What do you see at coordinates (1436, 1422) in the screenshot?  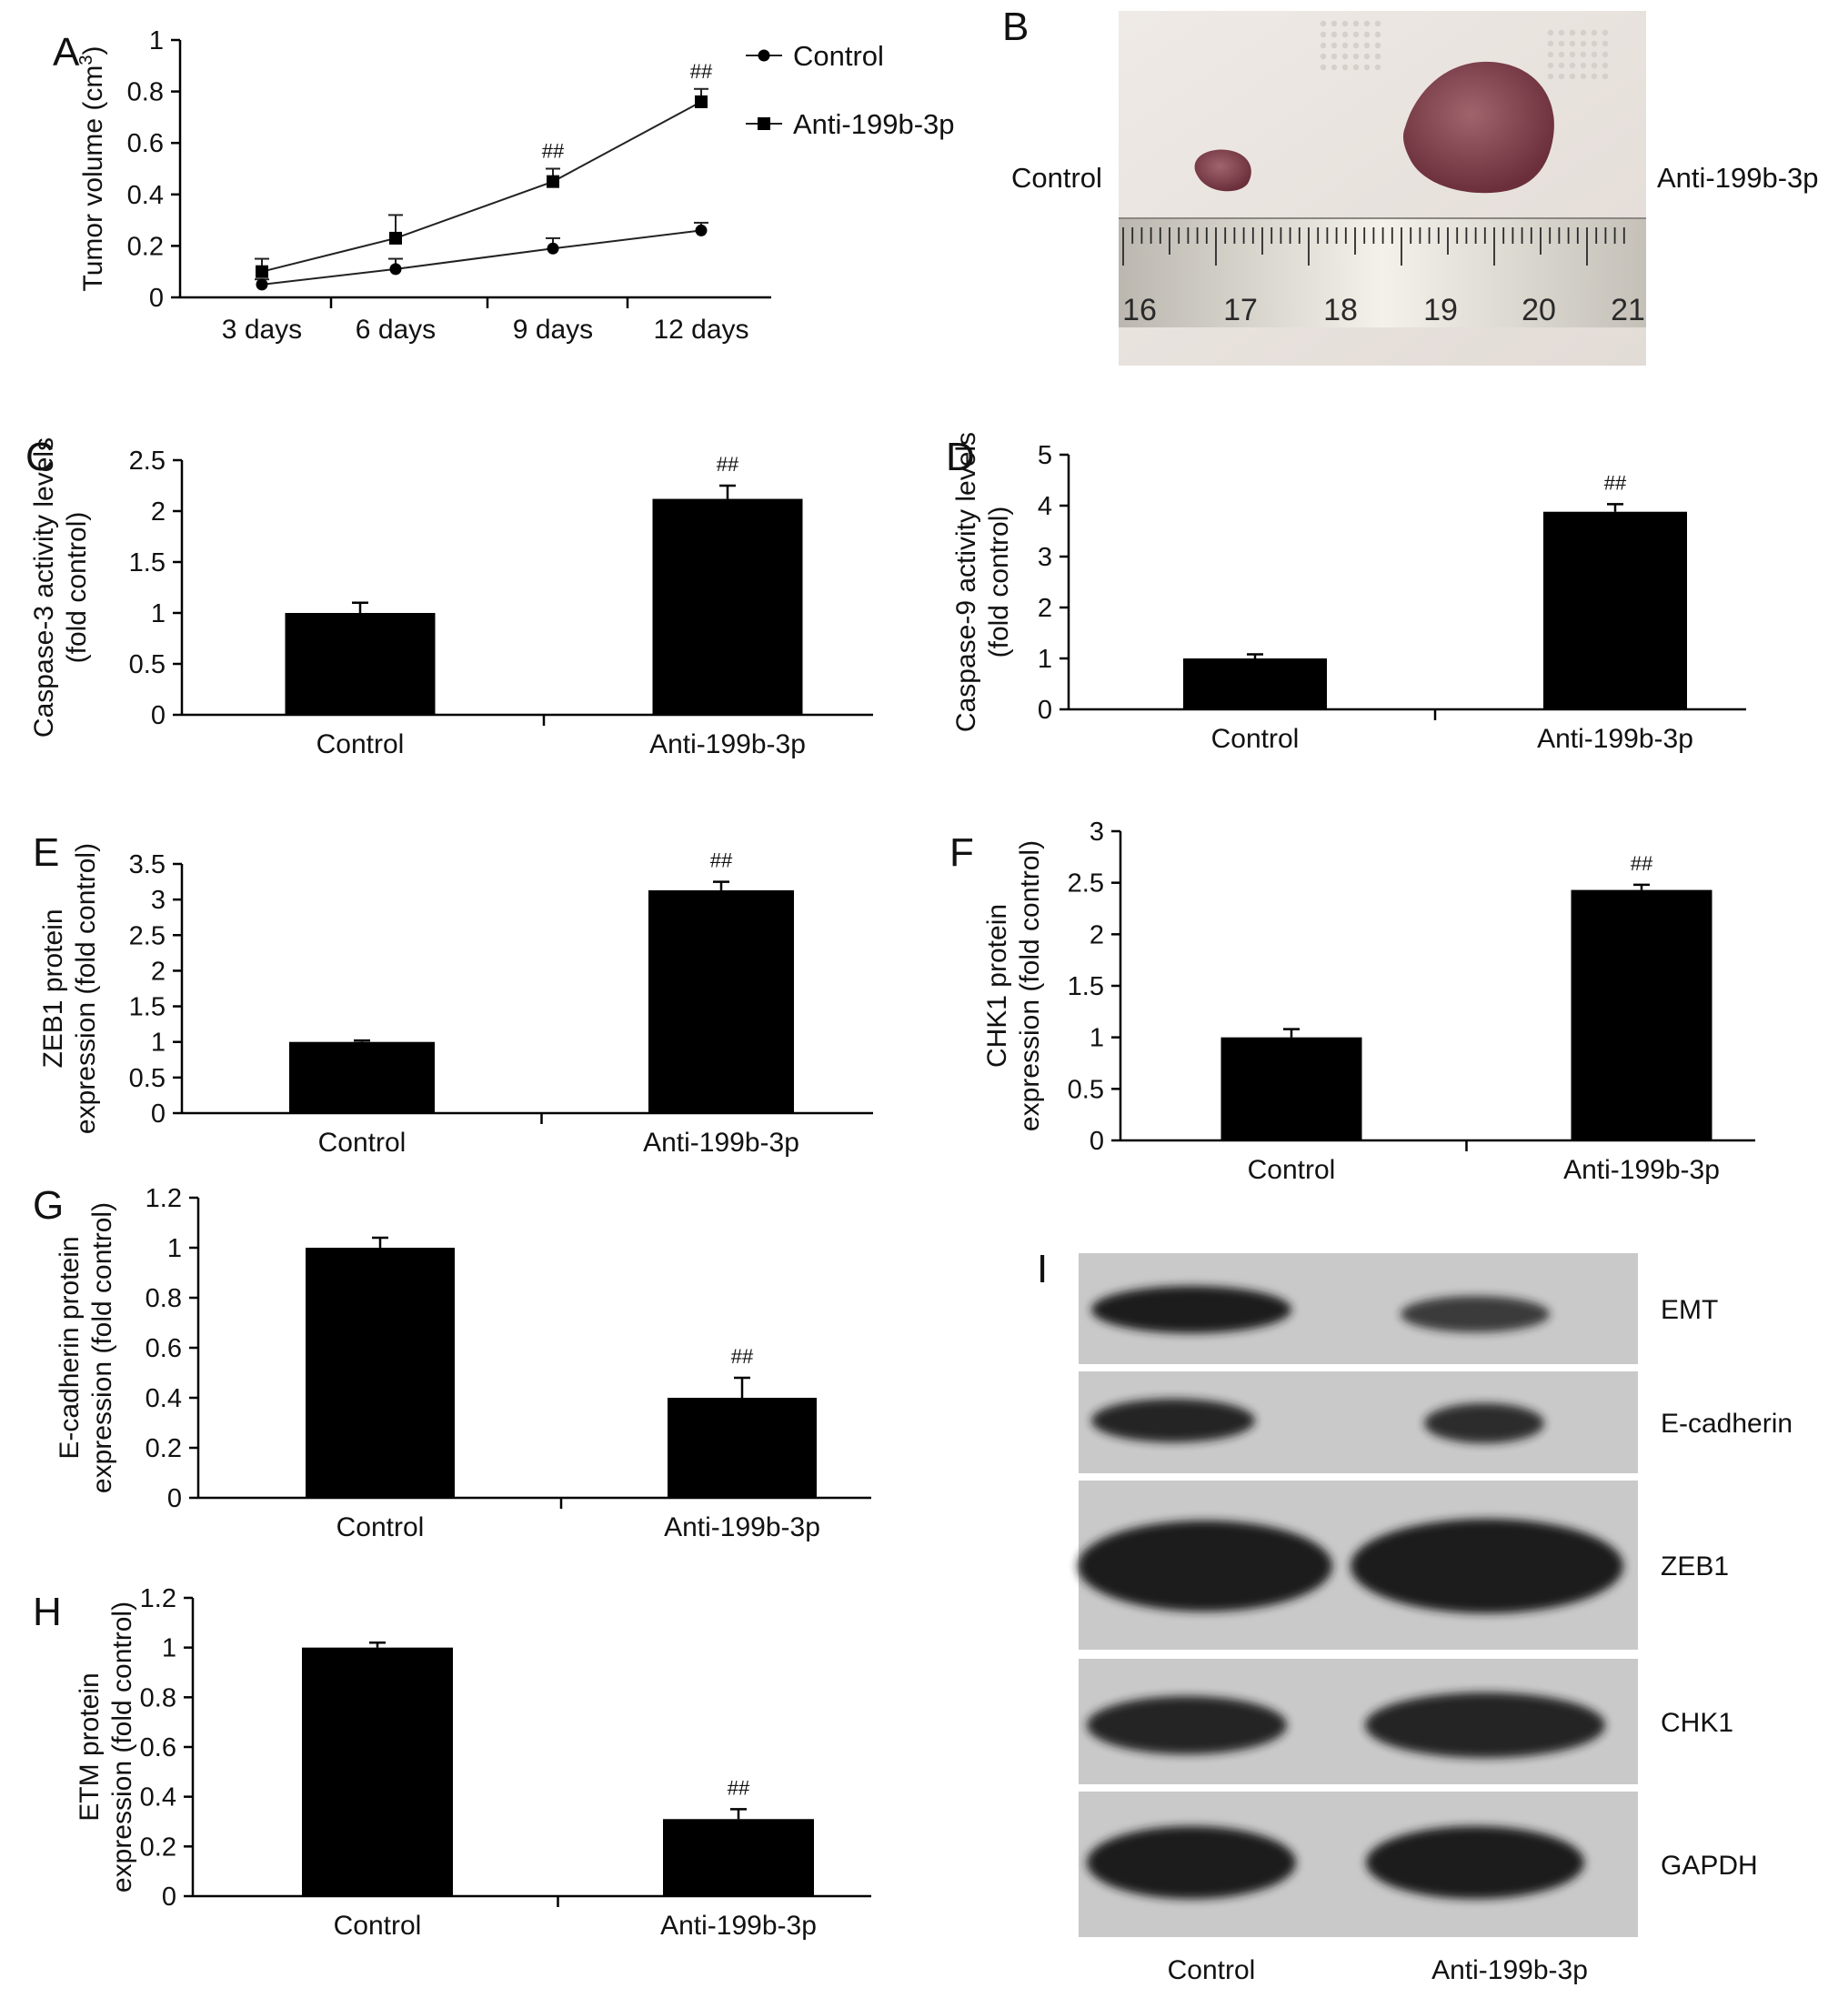 I see `blot-strip-e-cadherin: E-cadherin` at bounding box center [1436, 1422].